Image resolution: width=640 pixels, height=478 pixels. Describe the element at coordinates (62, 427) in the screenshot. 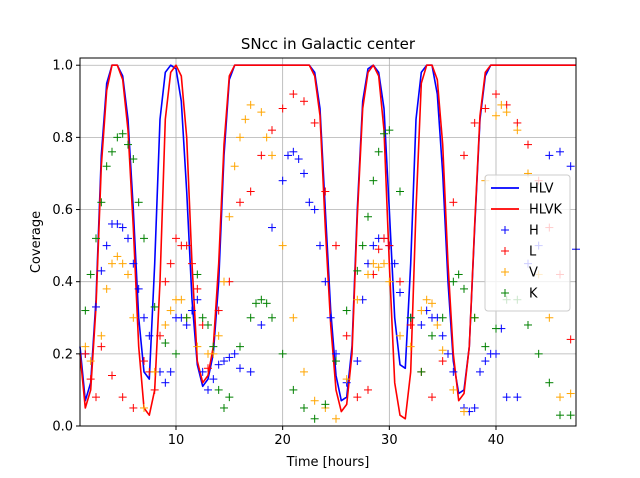

I see `y-tick-label: 0.0` at that location.